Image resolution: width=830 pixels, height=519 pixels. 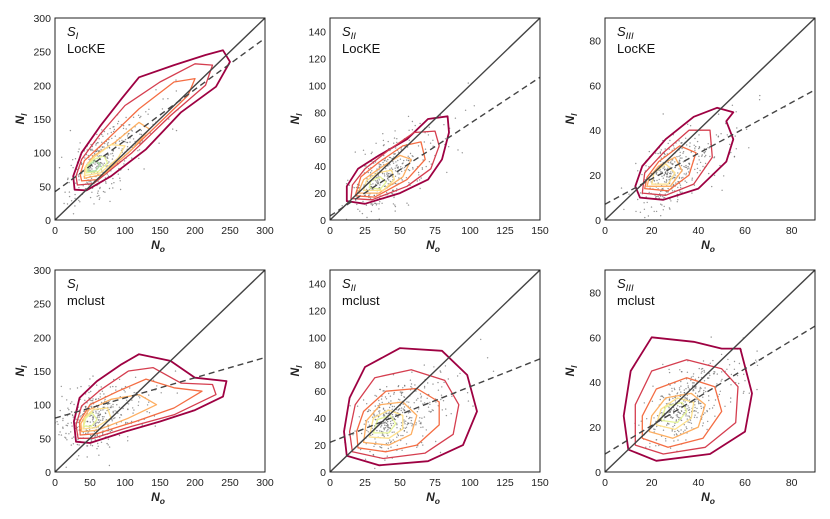 I want to click on y-tick-label: 40, so click(x=595, y=131).